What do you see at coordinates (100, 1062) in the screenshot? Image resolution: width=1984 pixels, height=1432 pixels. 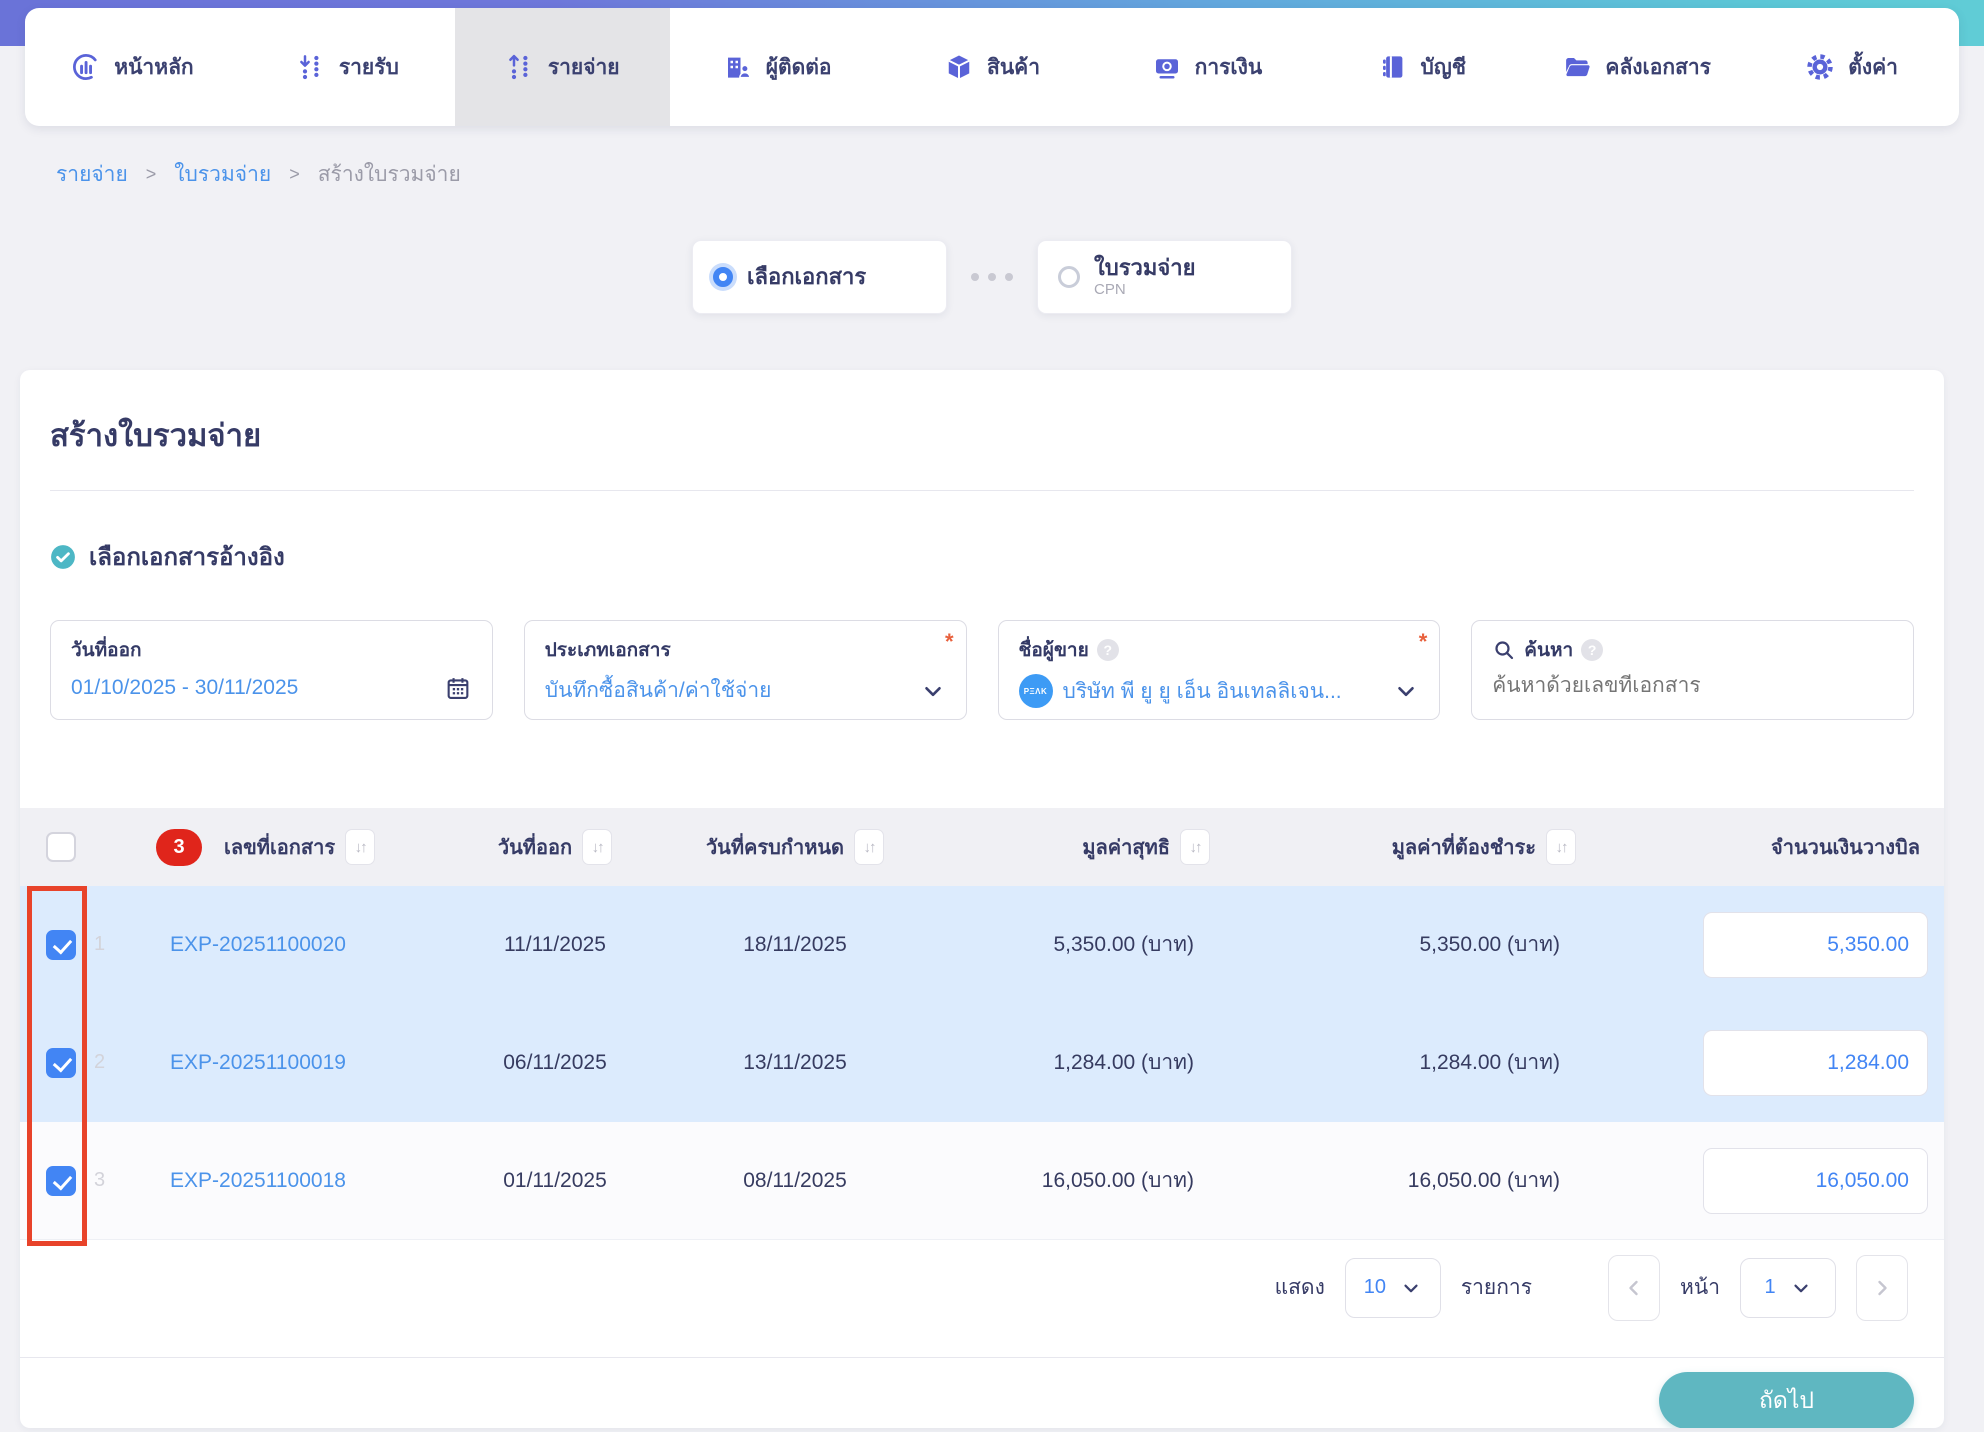 I see `row-number: 2` at bounding box center [100, 1062].